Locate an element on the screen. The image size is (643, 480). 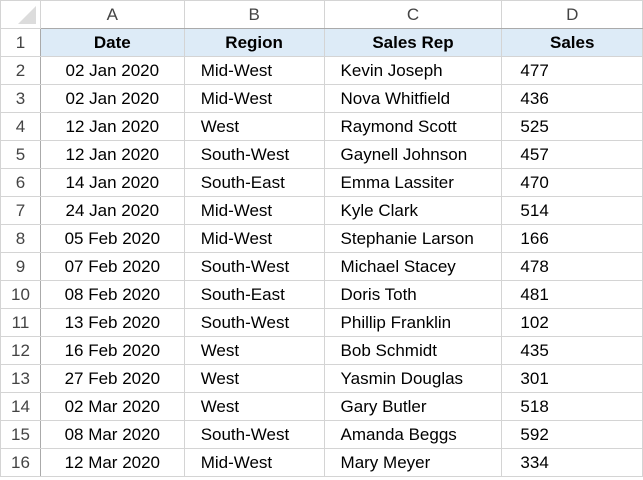
cell: Bob Schmidt is located at coordinates (413, 350).